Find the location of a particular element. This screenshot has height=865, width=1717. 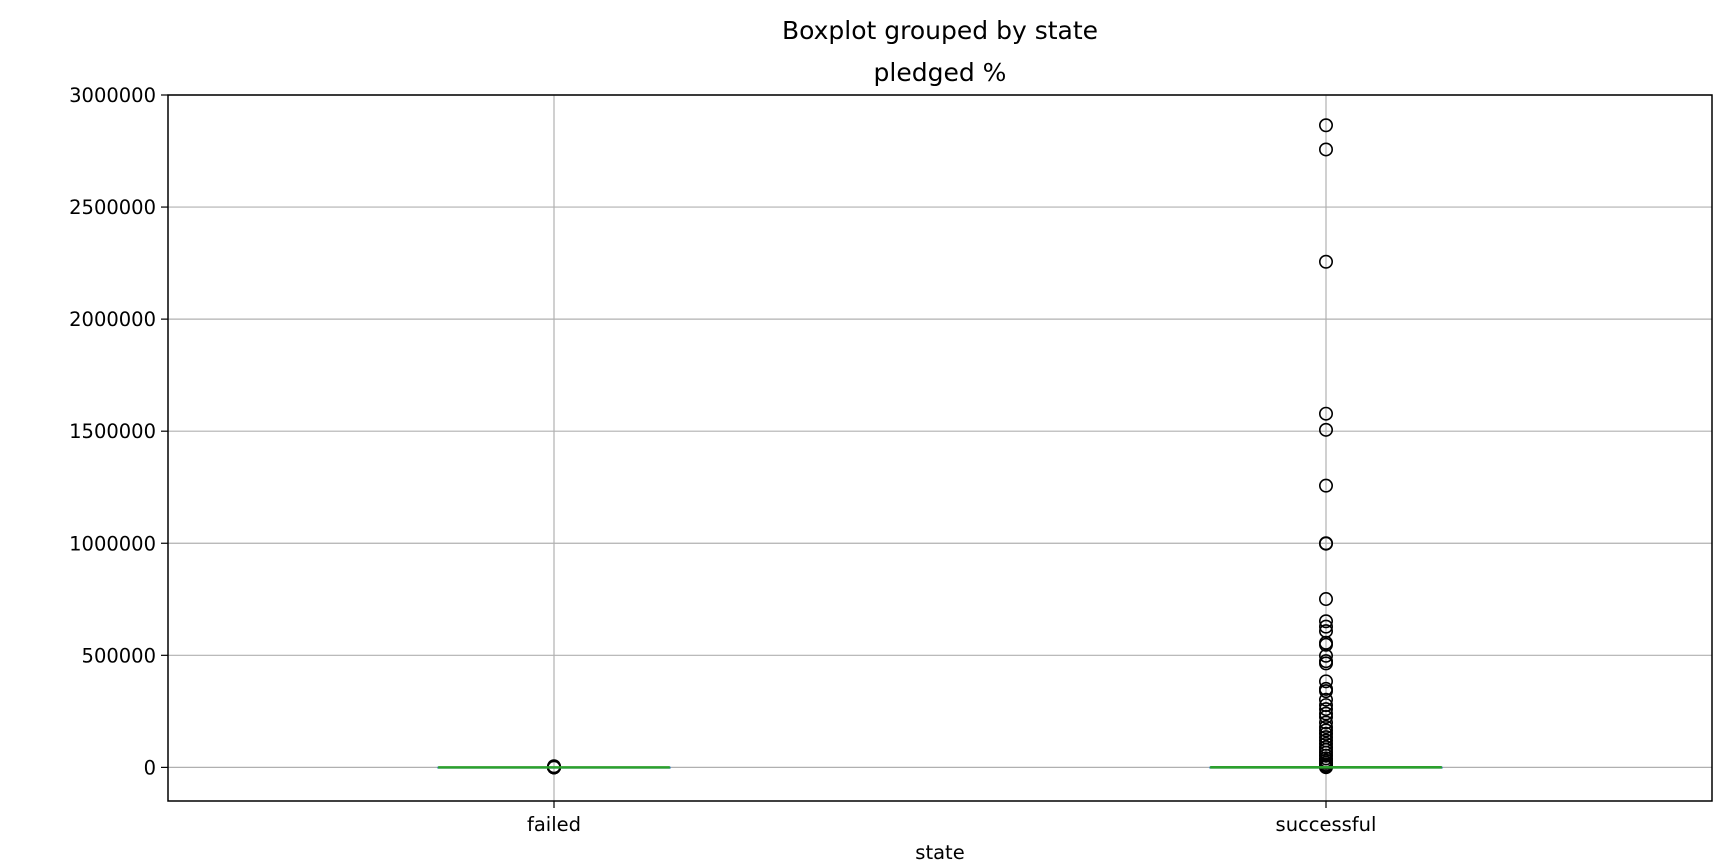

y-tick-label: 0 is located at coordinates (150, 767).